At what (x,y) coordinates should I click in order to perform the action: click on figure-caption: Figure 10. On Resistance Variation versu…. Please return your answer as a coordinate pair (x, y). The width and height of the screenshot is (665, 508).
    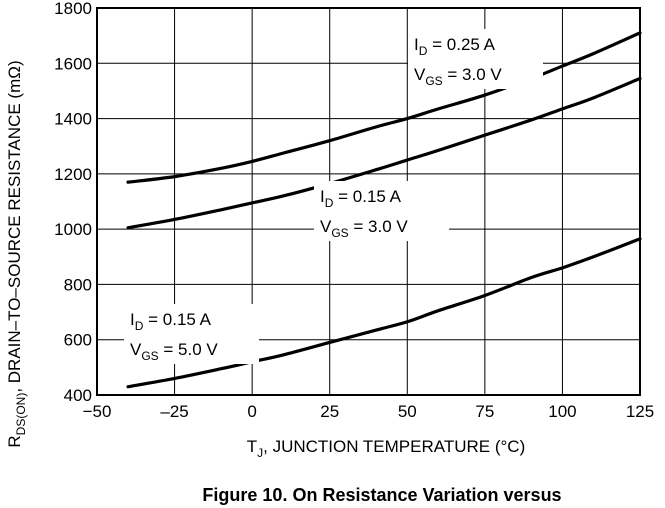
    Looking at the image, I should click on (381, 495).